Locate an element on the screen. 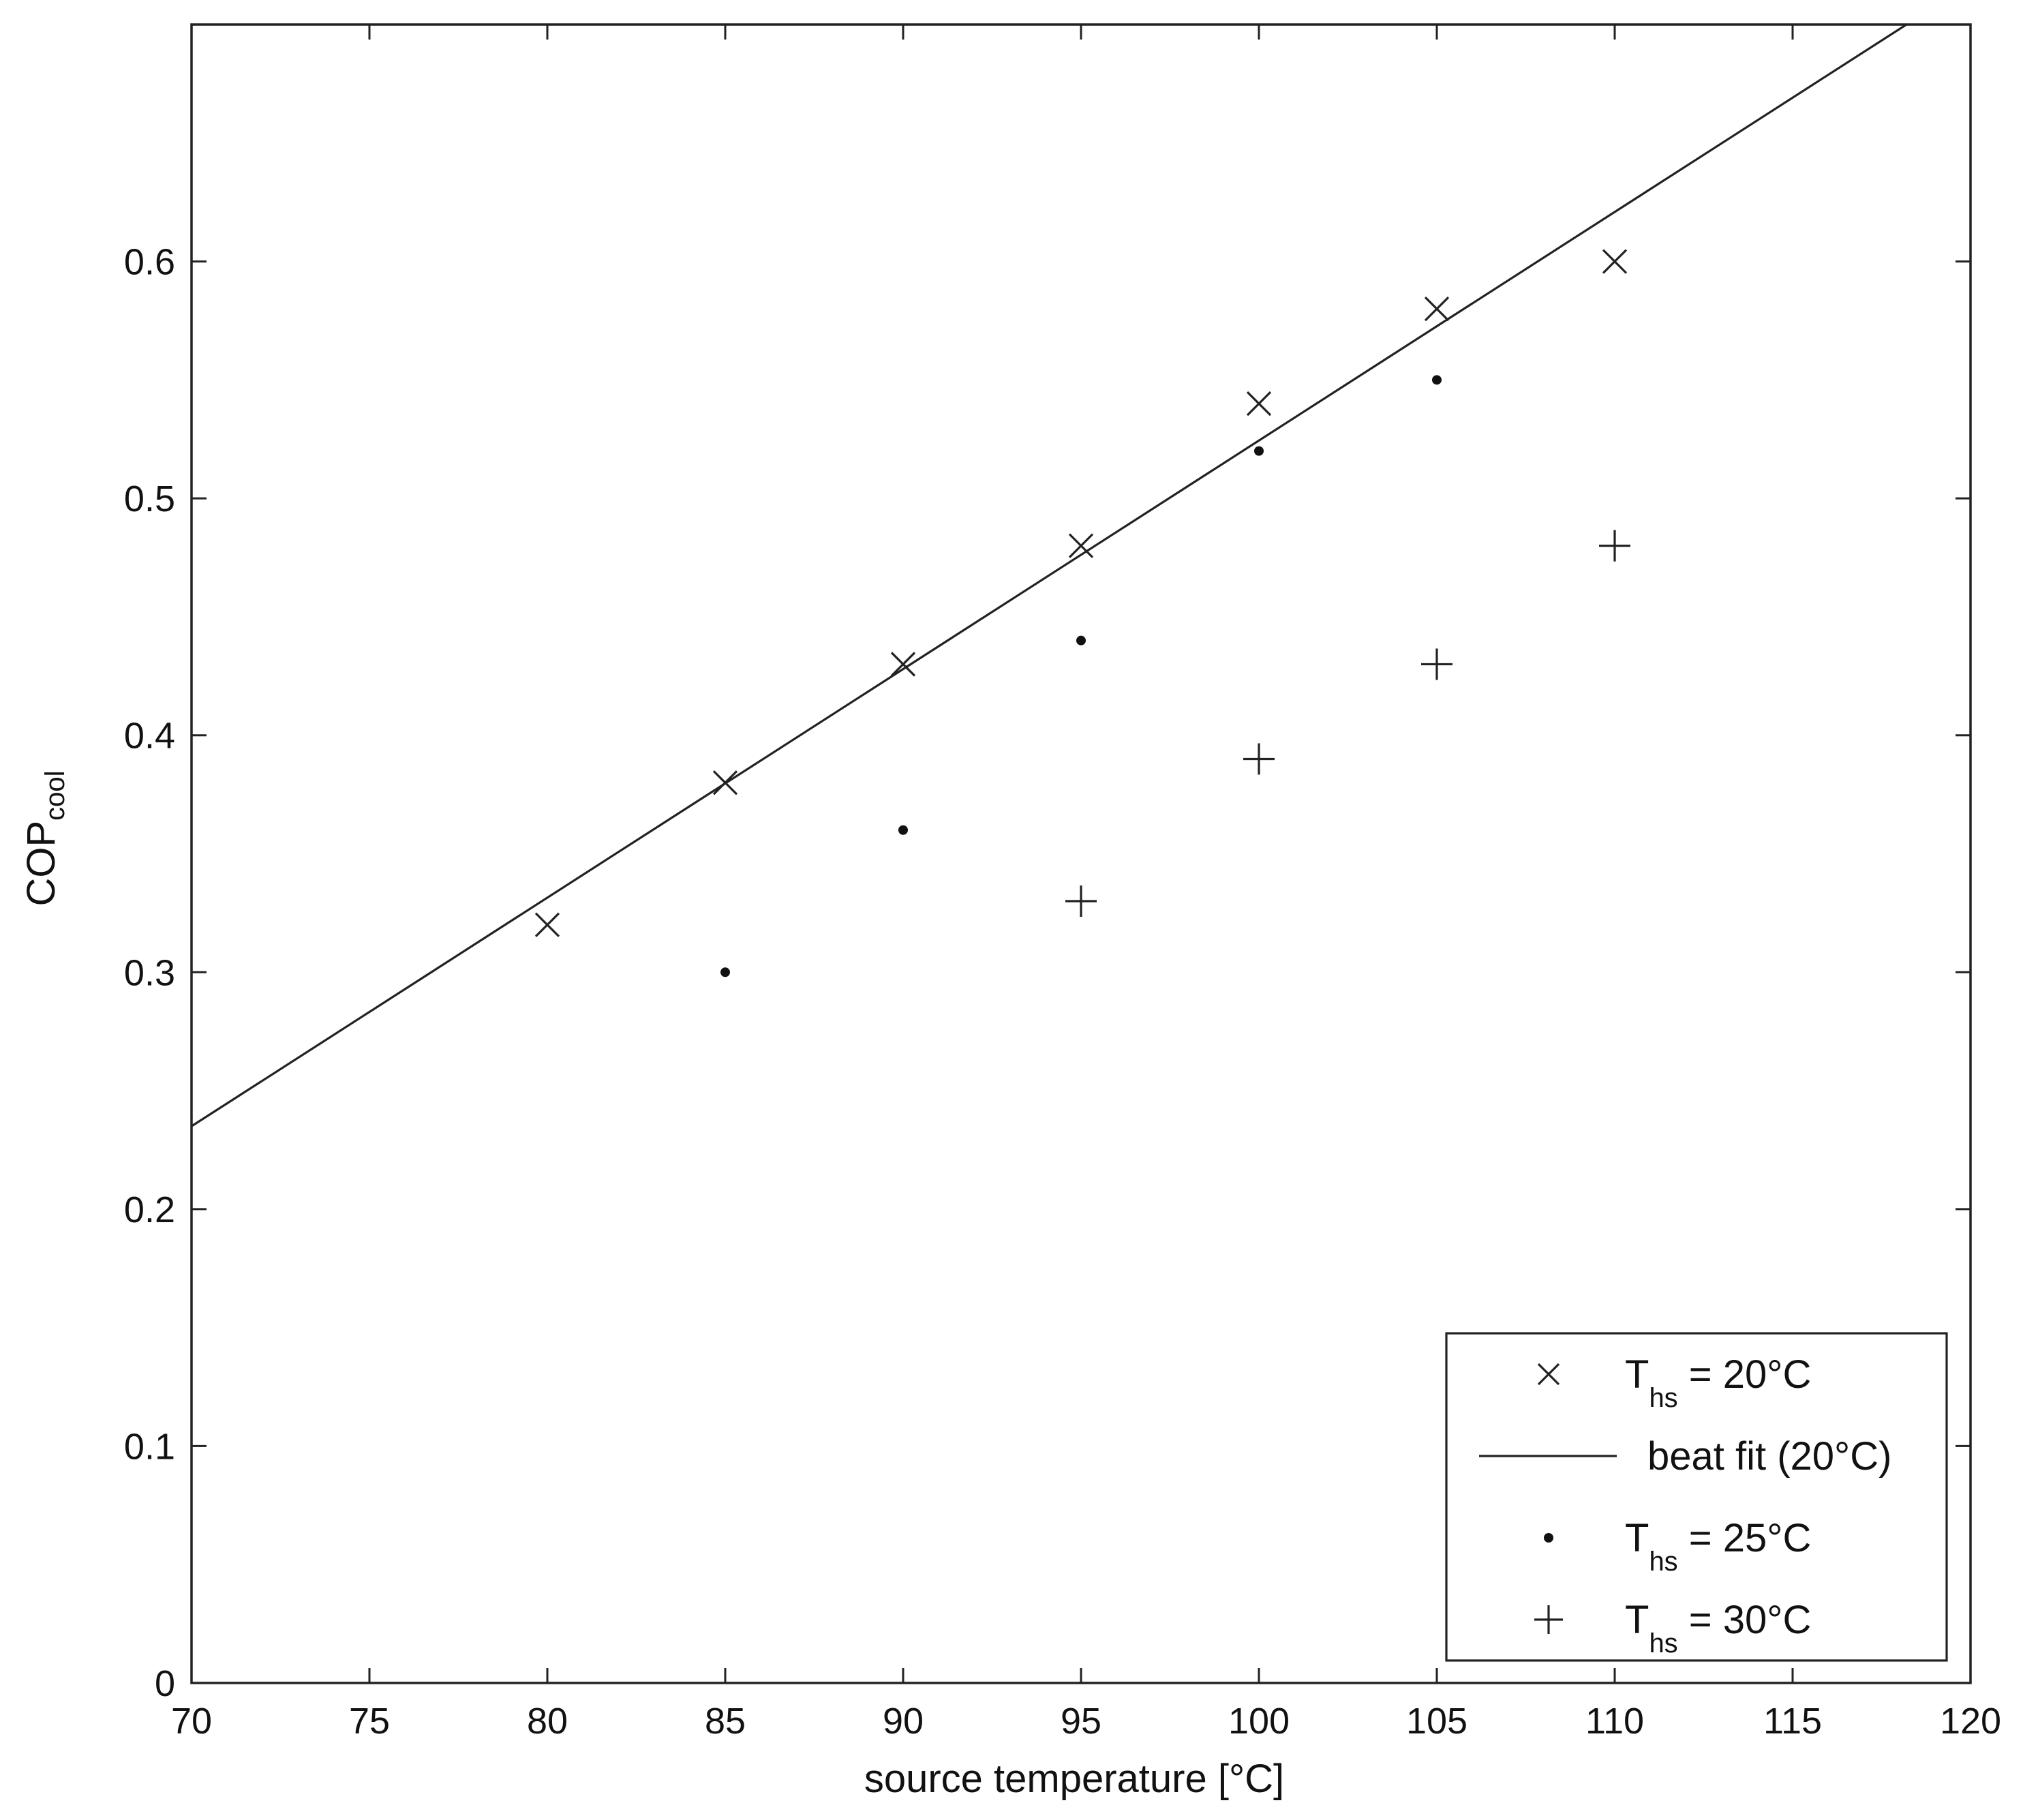 Image resolution: width=2023 pixels, height=1820 pixels. y-tick-label: 0 is located at coordinates (165, 1683).